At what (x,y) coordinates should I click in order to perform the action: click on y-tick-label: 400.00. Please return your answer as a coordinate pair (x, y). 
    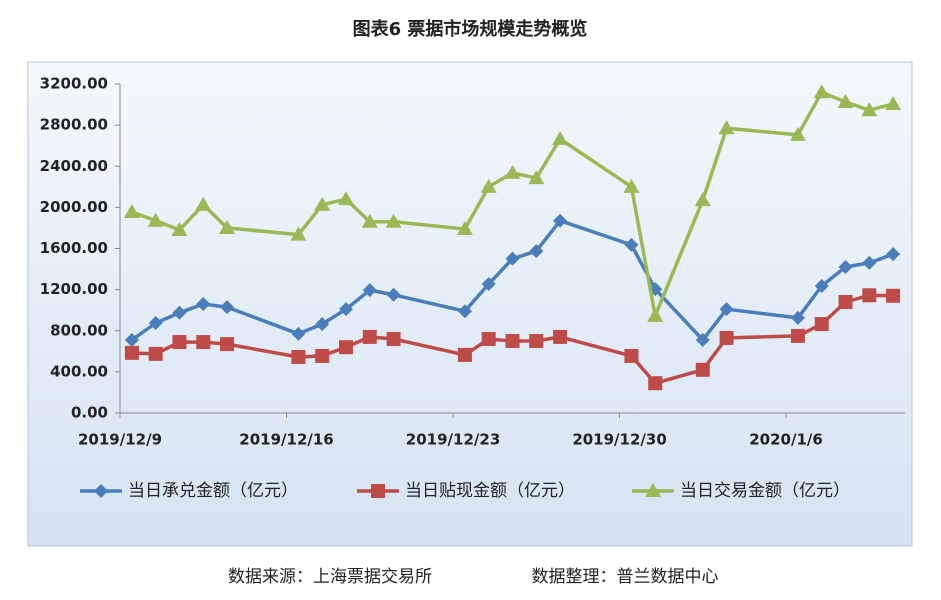
    Looking at the image, I should click on (79, 371).